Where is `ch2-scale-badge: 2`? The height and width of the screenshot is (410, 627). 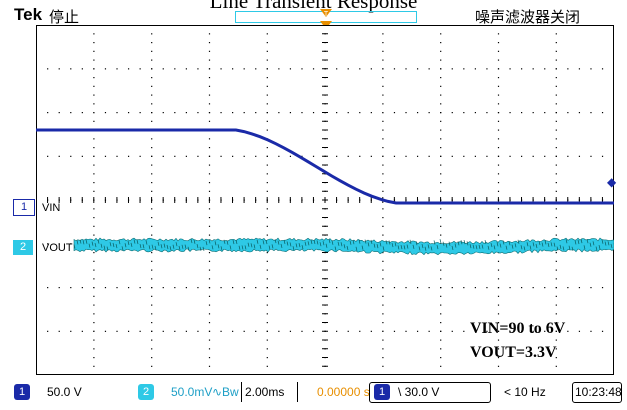 ch2-scale-badge: 2 is located at coordinates (146, 392).